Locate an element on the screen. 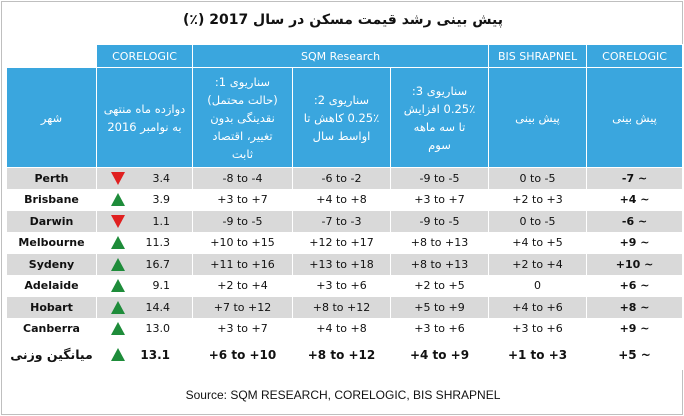 This screenshot has width=684, height=416. scenario-1-cell: +6 to +10 is located at coordinates (242, 354).